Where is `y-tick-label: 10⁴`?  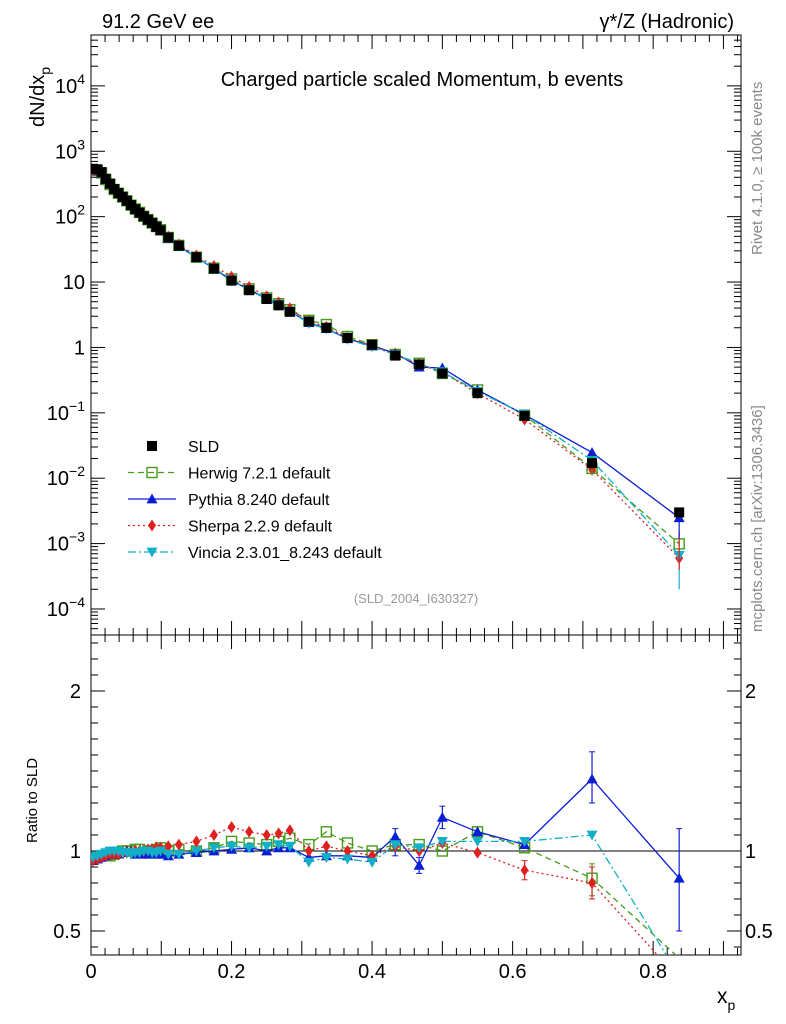
y-tick-label: 10⁴ is located at coordinates (70, 84).